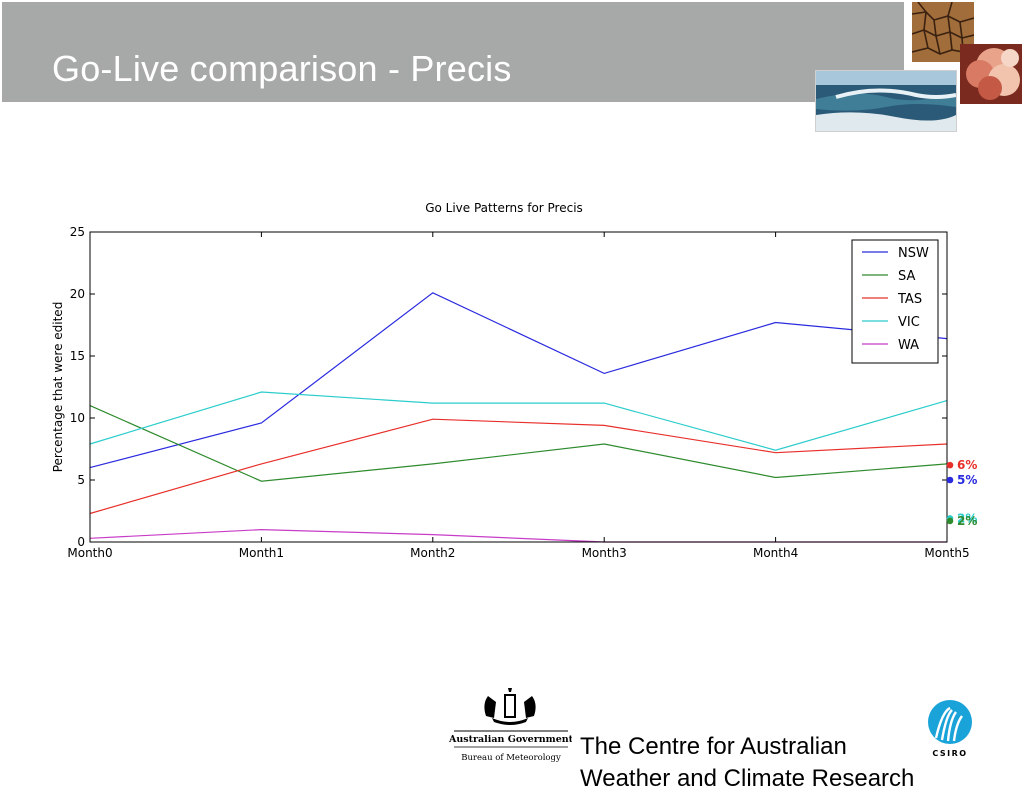 The width and height of the screenshot is (1024, 795). What do you see at coordinates (946, 553) in the screenshot?
I see `x-tick-label: Month5` at bounding box center [946, 553].